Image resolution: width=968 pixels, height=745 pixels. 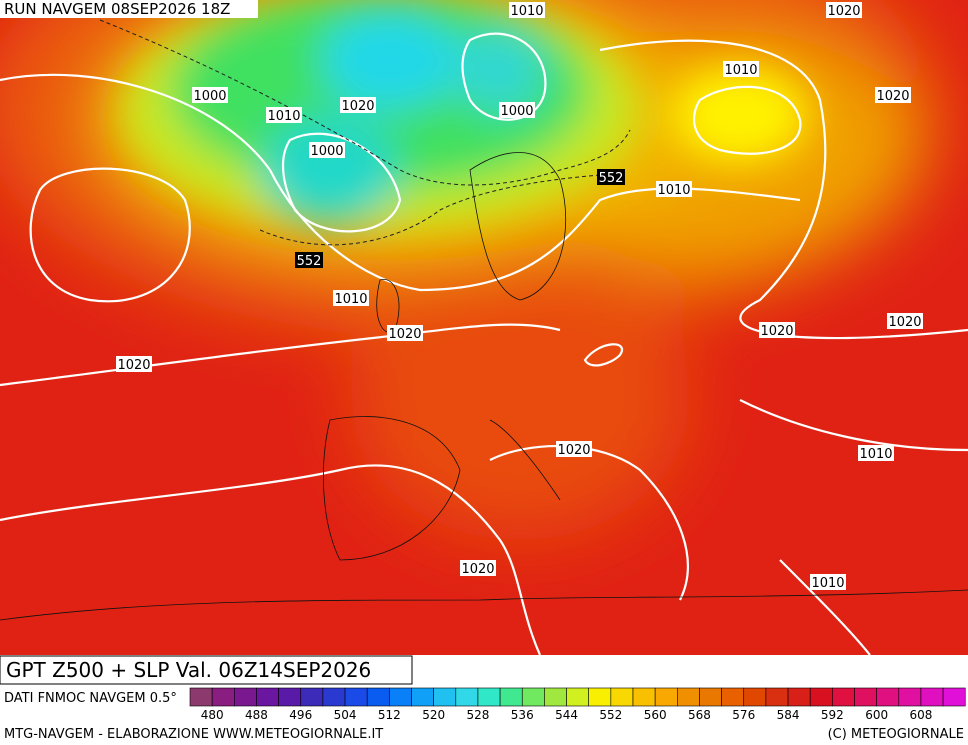 What do you see at coordinates (256, 715) in the screenshot?
I see `colorbar-label: 488` at bounding box center [256, 715].